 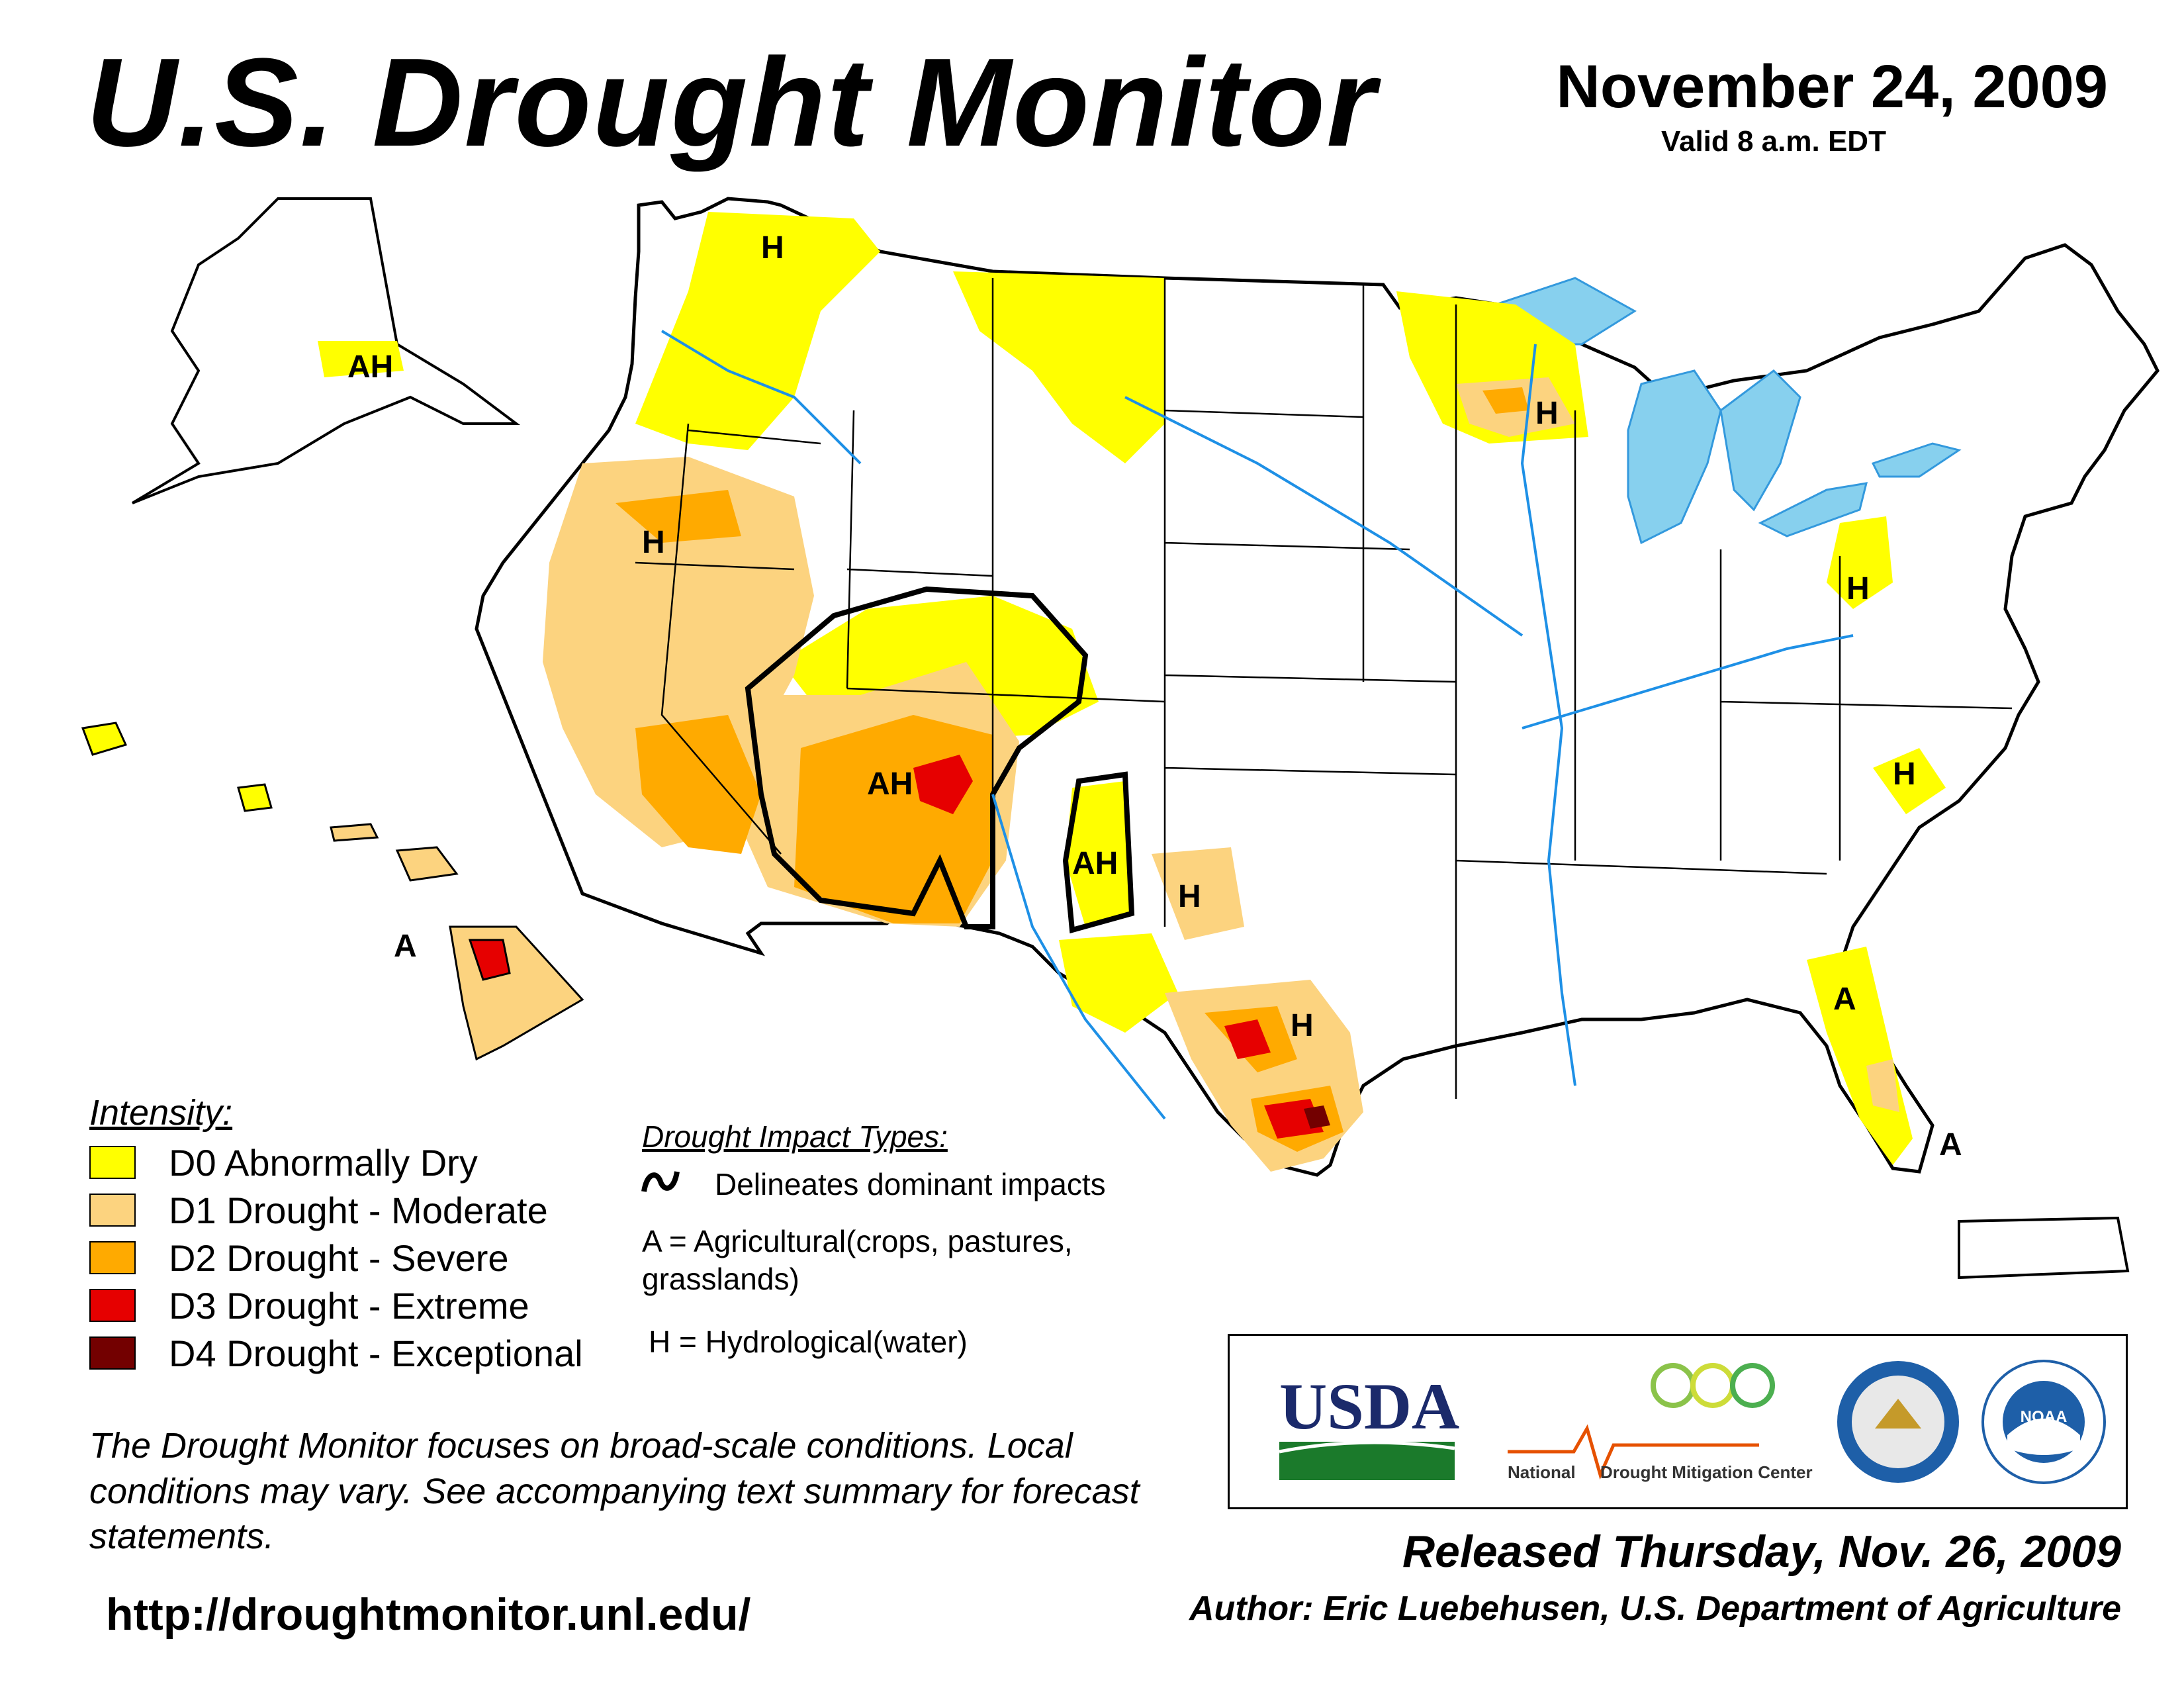 I want to click on d2-arizona, so click(x=893, y=819).